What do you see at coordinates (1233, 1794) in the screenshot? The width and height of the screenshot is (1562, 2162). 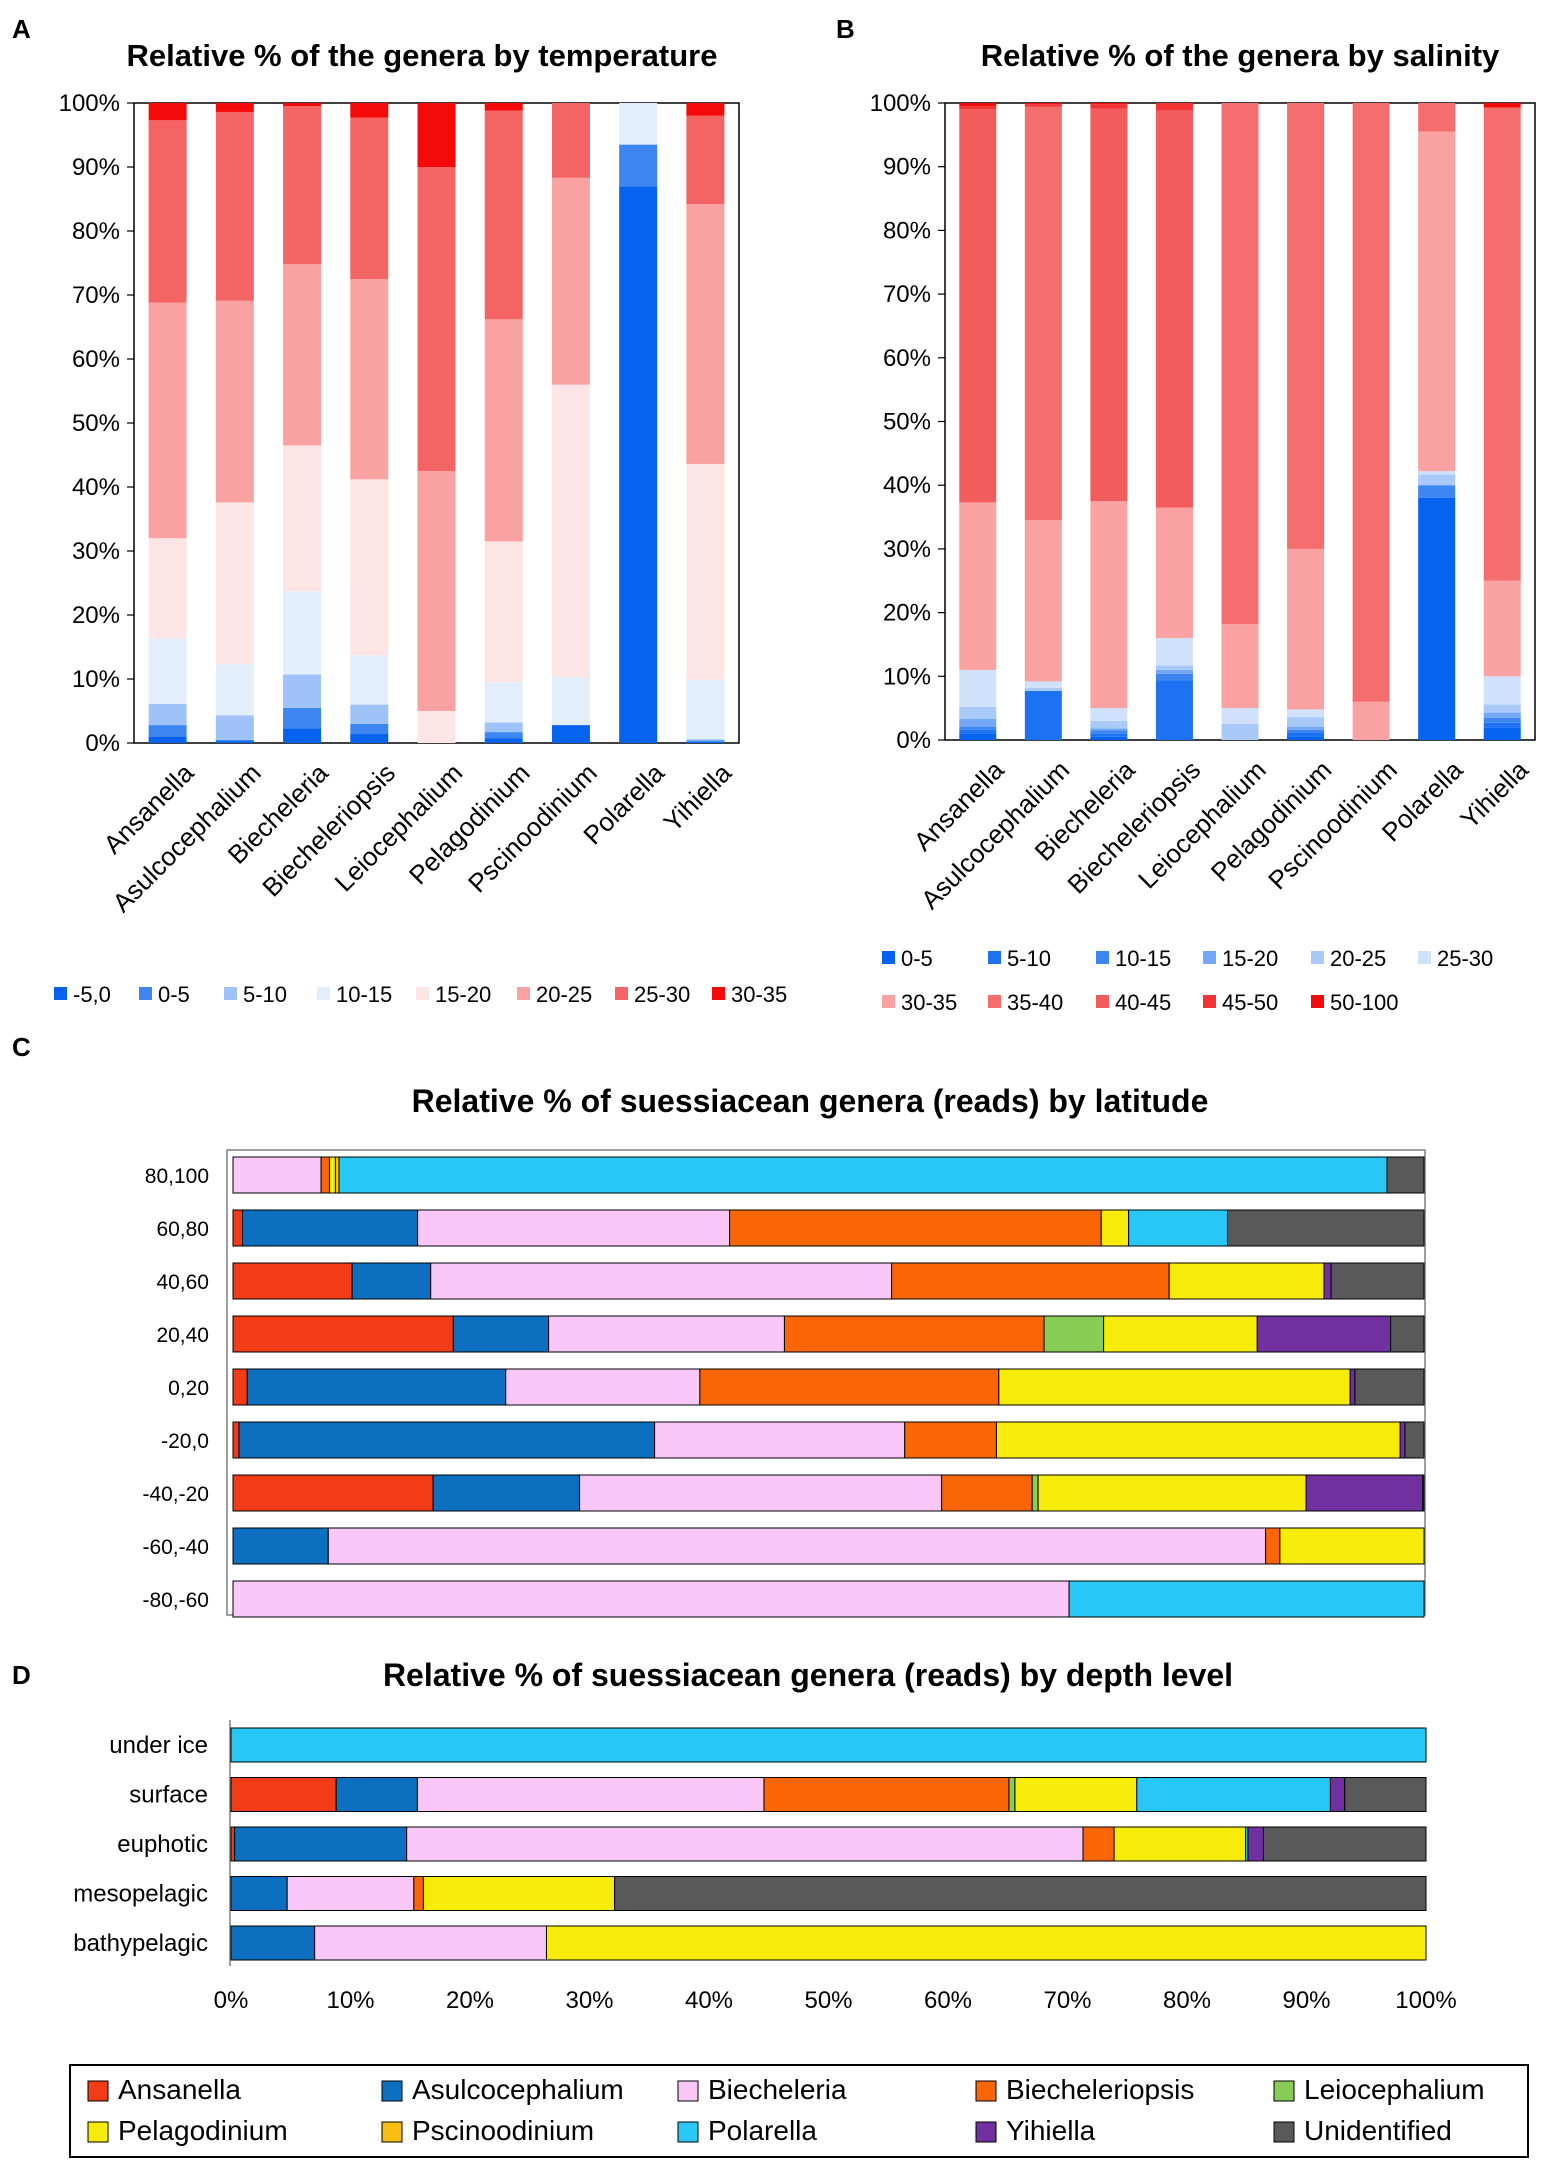 I see `chart-d-bar-surface-polarella` at bounding box center [1233, 1794].